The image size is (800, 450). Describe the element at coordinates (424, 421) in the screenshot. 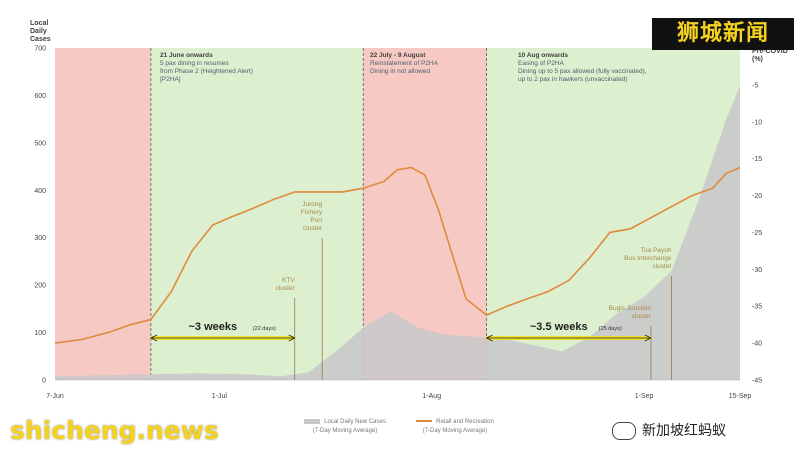

I see `legend-retail-swatch` at that location.